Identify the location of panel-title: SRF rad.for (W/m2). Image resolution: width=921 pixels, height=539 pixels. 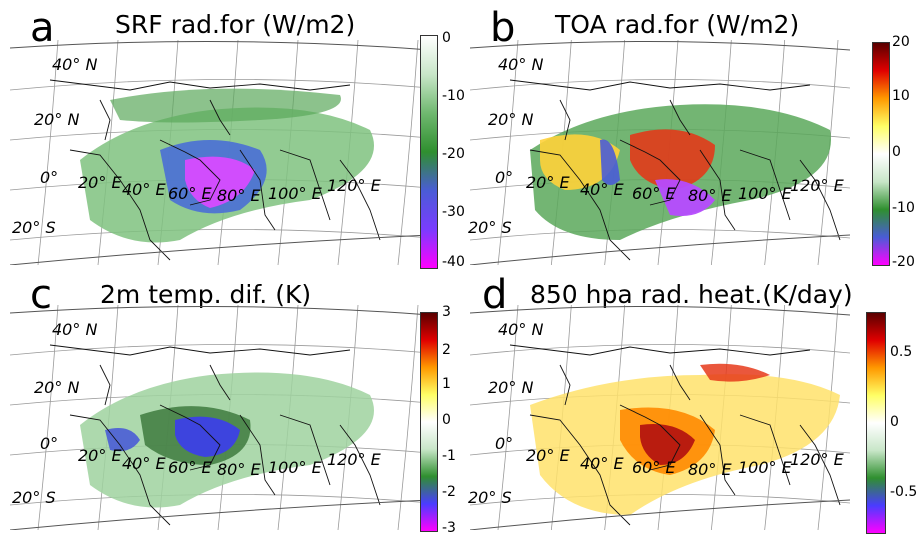
(235, 24).